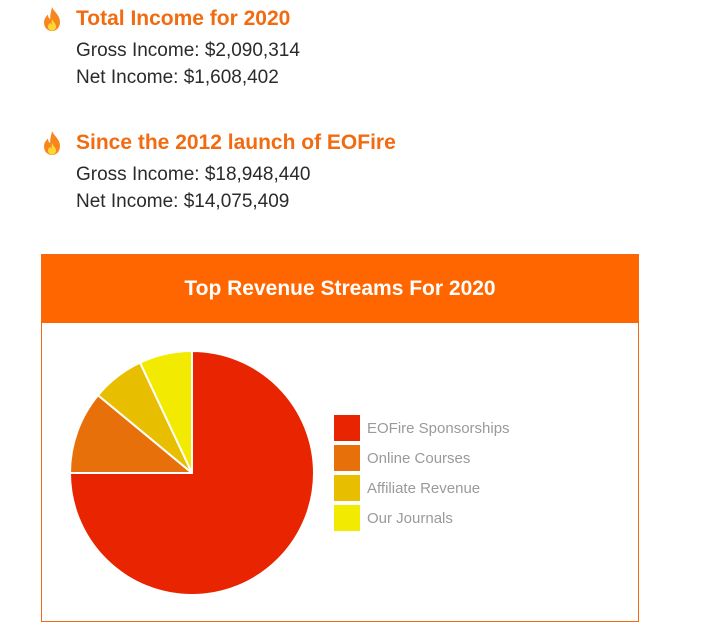 The width and height of the screenshot is (707, 640). I want to click on legend-item: EOFire Sponsorships, so click(422, 428).